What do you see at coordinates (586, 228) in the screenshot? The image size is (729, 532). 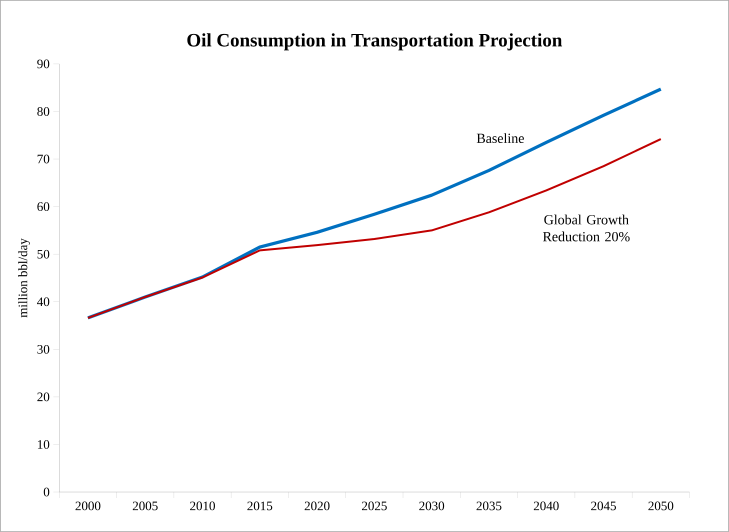 I see `series-label: Global Growth Reduction 20%` at bounding box center [586, 228].